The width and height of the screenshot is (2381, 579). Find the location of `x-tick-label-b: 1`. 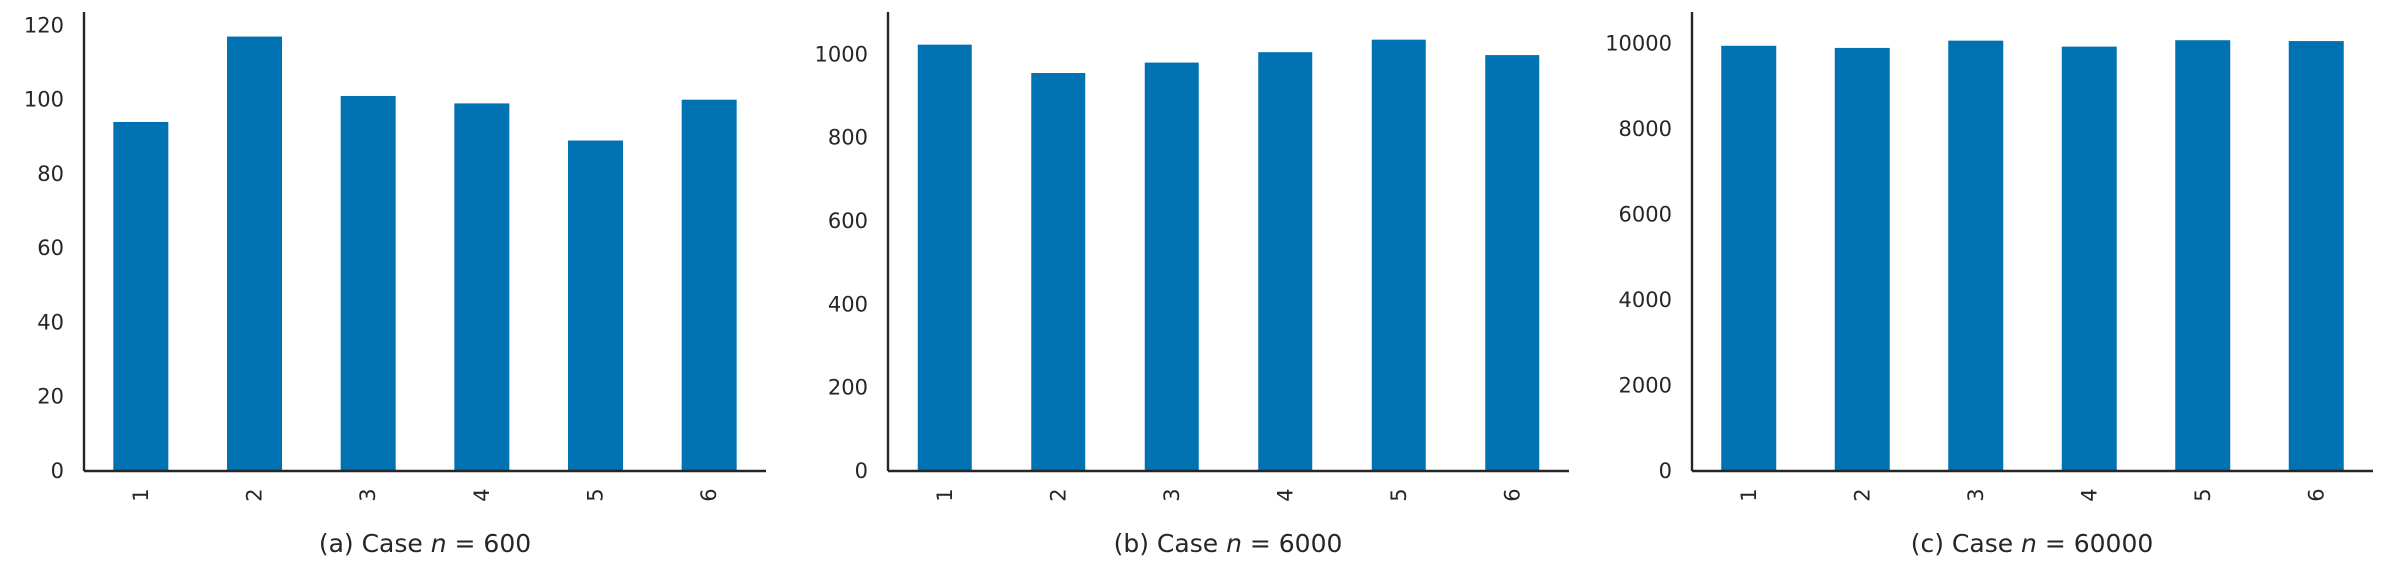

x-tick-label-b: 1 is located at coordinates (945, 494).